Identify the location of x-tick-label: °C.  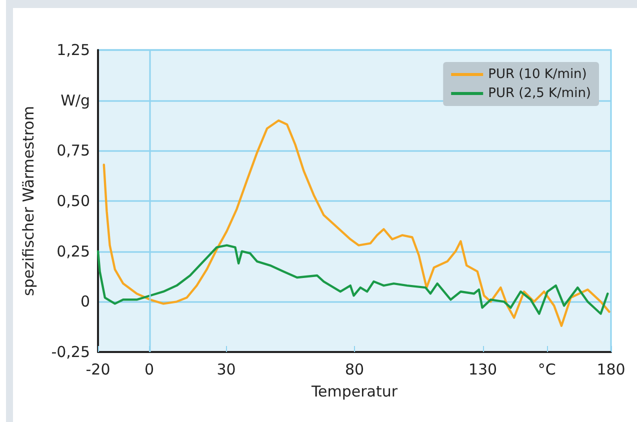
(547, 369).